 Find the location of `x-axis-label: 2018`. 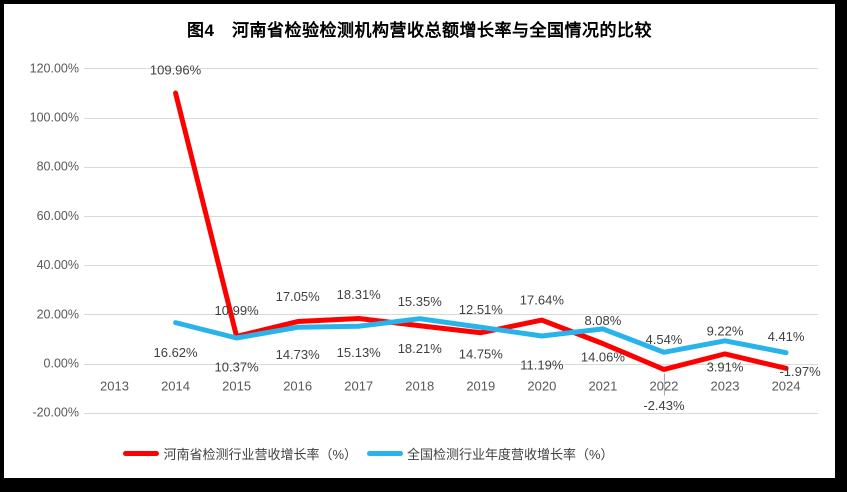

x-axis-label: 2018 is located at coordinates (419, 386).